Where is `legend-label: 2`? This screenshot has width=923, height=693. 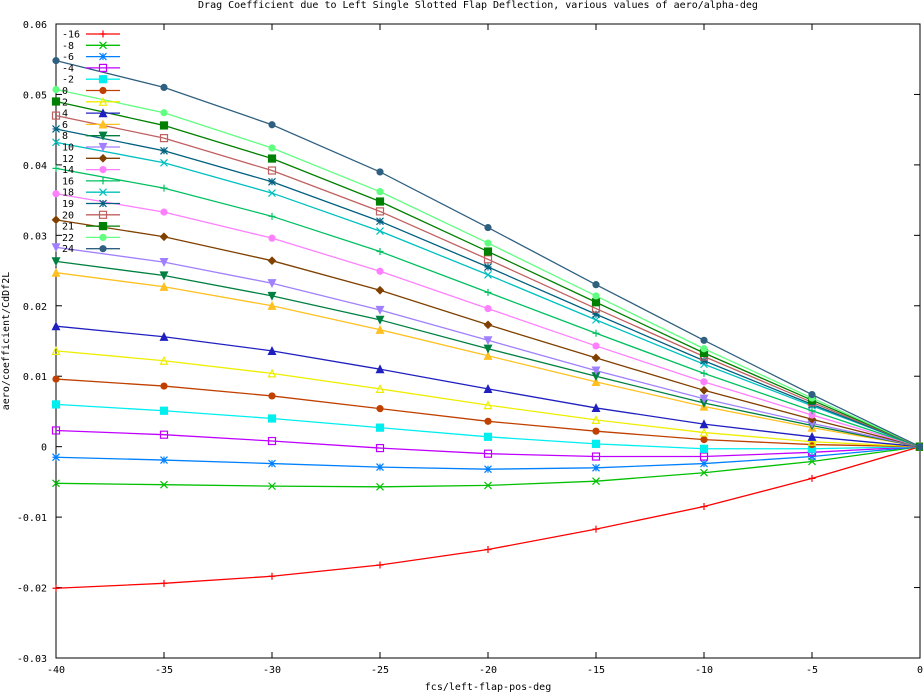
legend-label: 2 is located at coordinates (65, 102).